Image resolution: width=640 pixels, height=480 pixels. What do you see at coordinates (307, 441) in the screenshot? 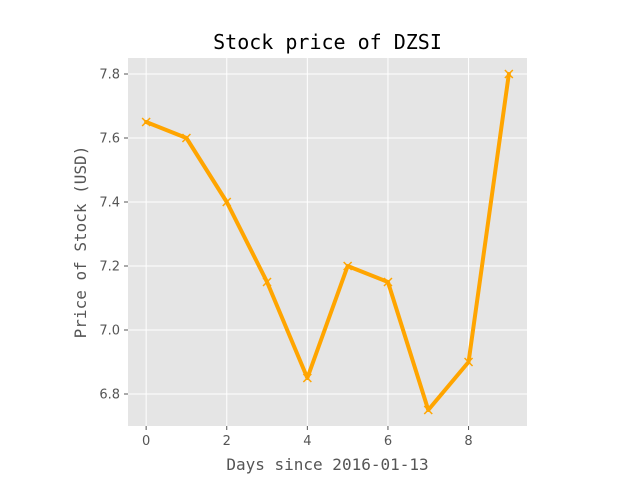
I see `x-tick-label: 4` at bounding box center [307, 441].